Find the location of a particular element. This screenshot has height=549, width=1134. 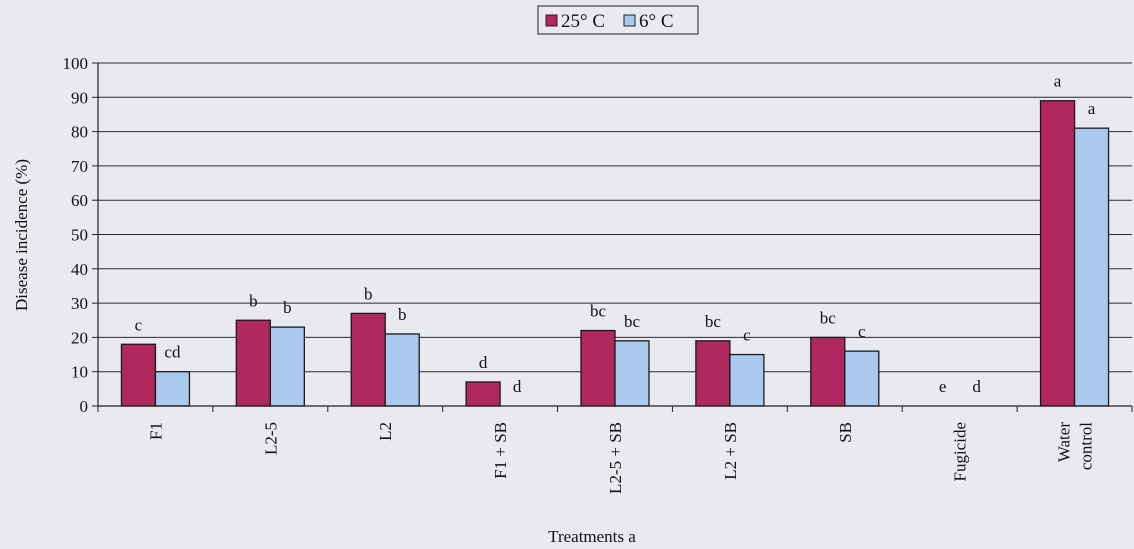

y-tick-labels: 0 10 20 30 40 50 60 70 80 90 100 is located at coordinates (76, 235).